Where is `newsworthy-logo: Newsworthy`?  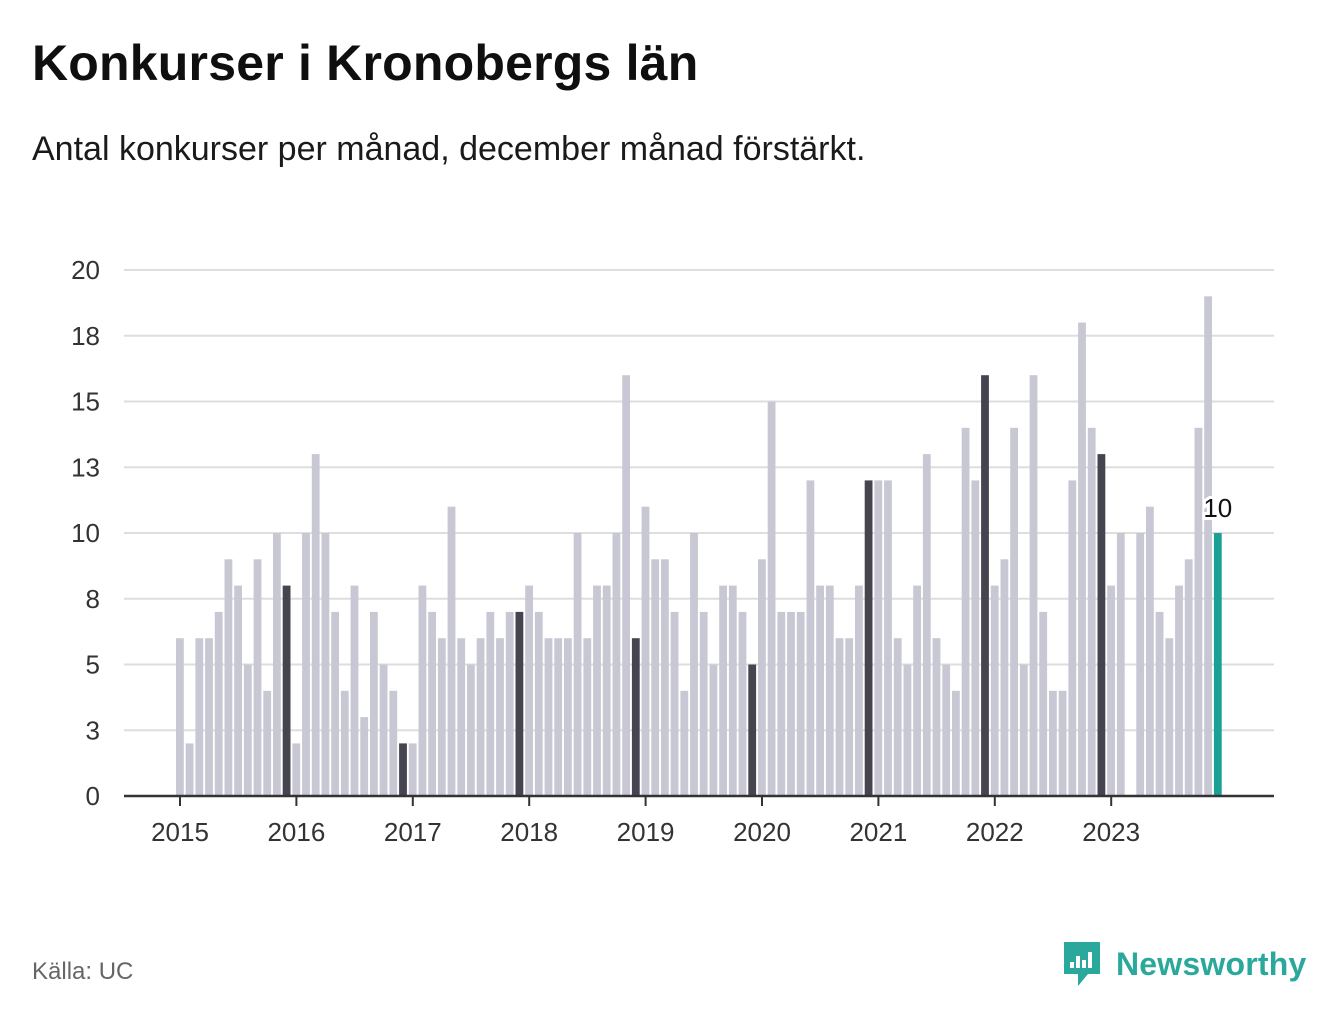 newsworthy-logo: Newsworthy is located at coordinates (1184, 964).